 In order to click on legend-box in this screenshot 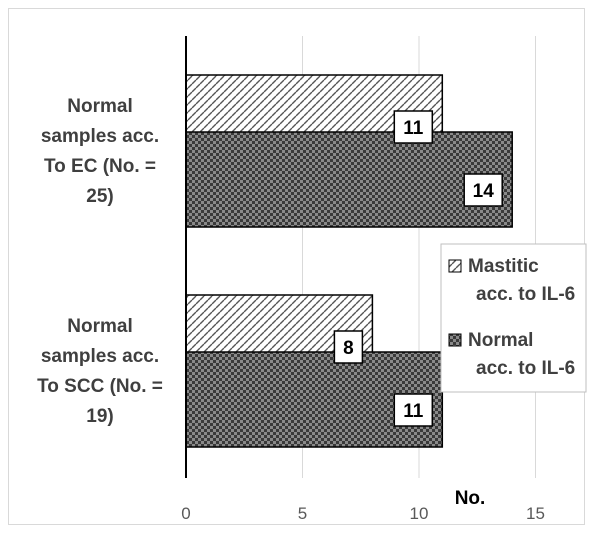, I will do `click(513, 318)`.